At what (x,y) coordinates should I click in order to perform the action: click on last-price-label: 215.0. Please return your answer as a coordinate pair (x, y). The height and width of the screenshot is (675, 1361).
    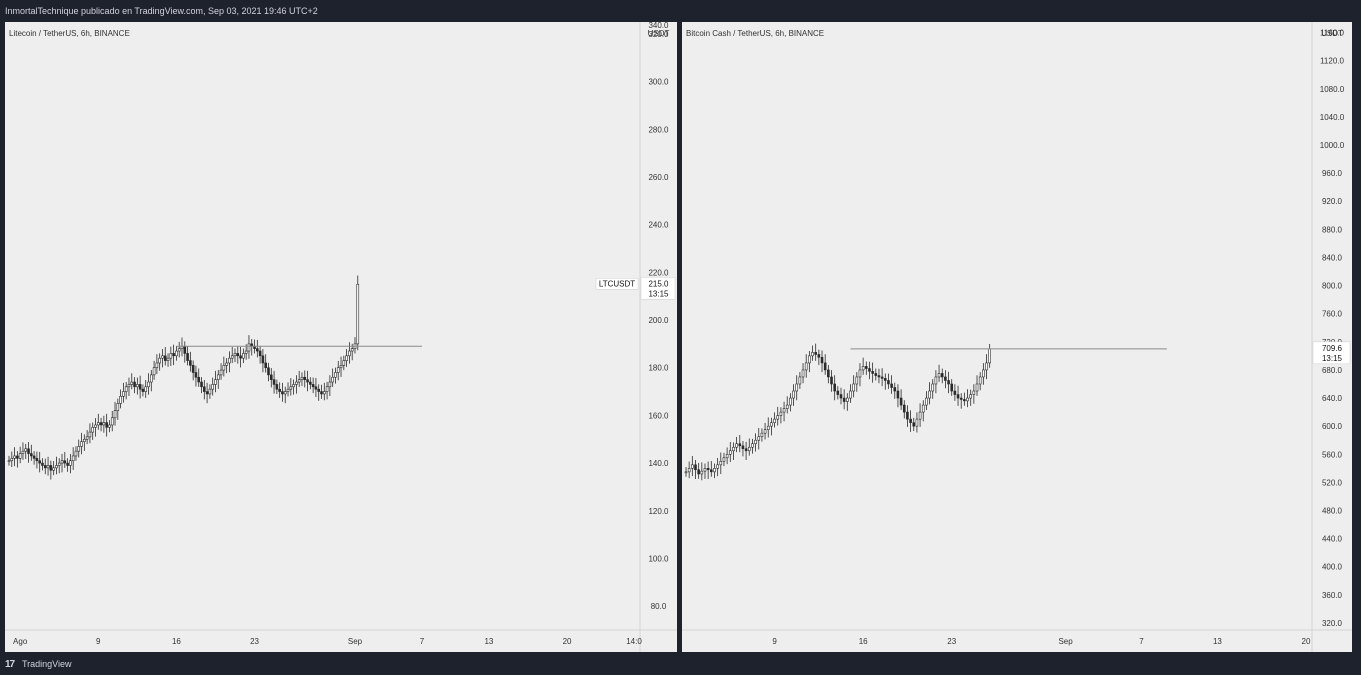
    Looking at the image, I should click on (658, 283).